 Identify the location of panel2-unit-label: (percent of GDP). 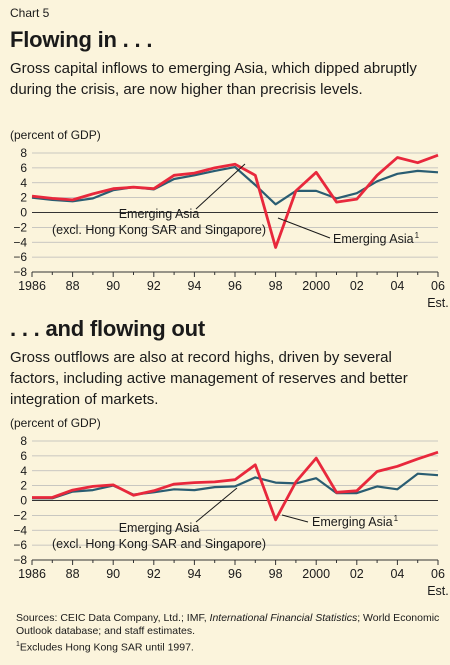
(55, 423).